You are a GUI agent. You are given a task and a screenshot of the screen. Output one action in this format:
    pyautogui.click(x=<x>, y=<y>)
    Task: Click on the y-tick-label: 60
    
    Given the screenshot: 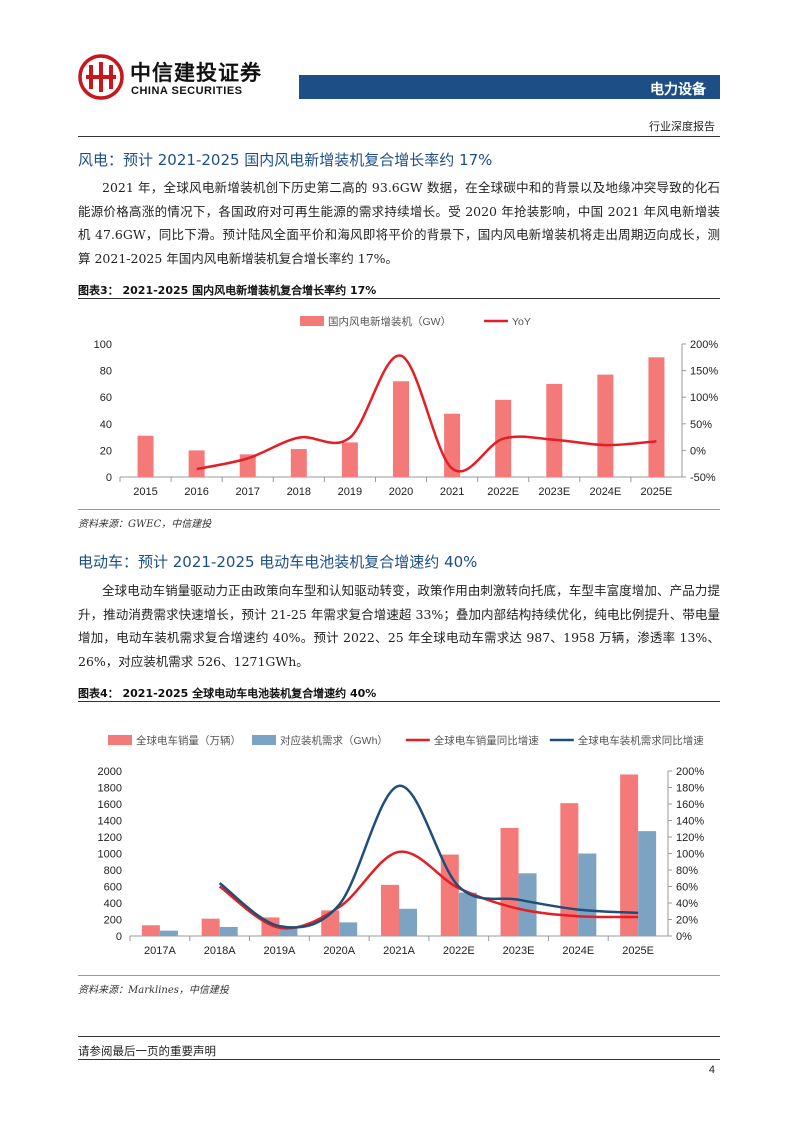 What is the action you would take?
    pyautogui.click(x=106, y=398)
    